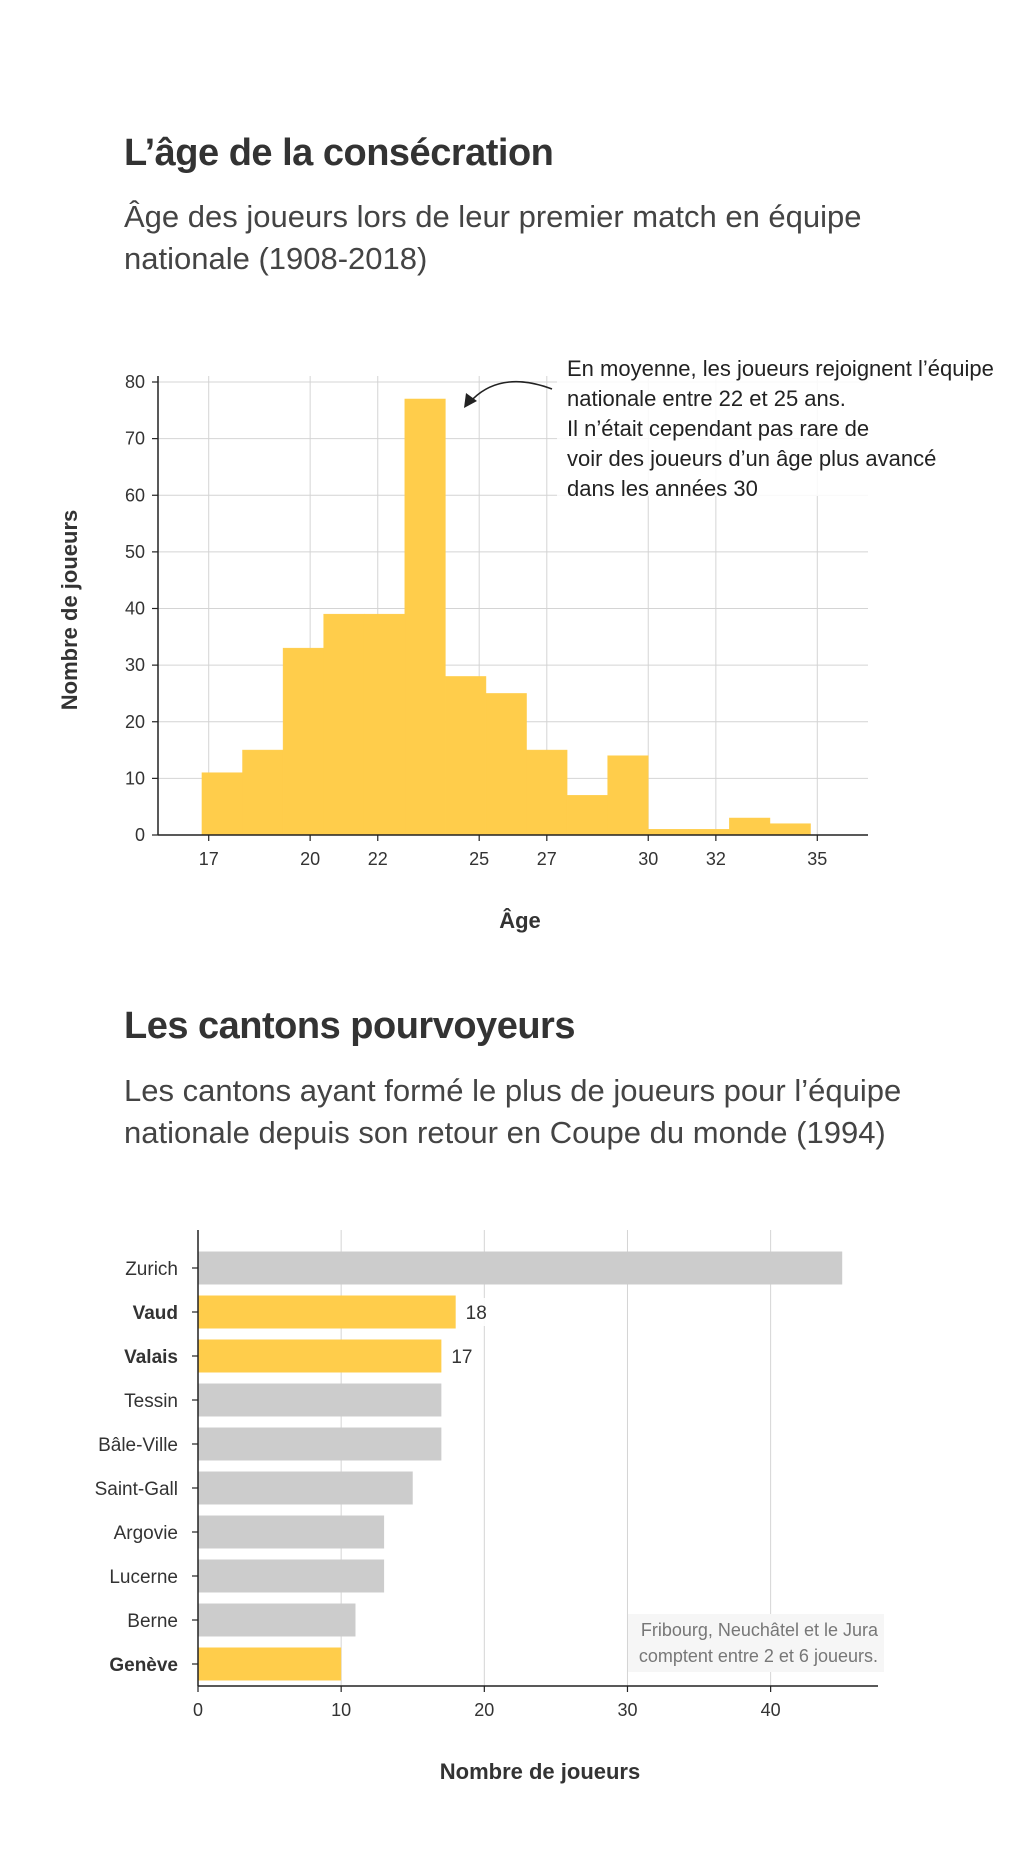 Image resolution: width=1024 pixels, height=1865 pixels. What do you see at coordinates (547, 859) in the screenshot?
I see `x-tick-label: 27` at bounding box center [547, 859].